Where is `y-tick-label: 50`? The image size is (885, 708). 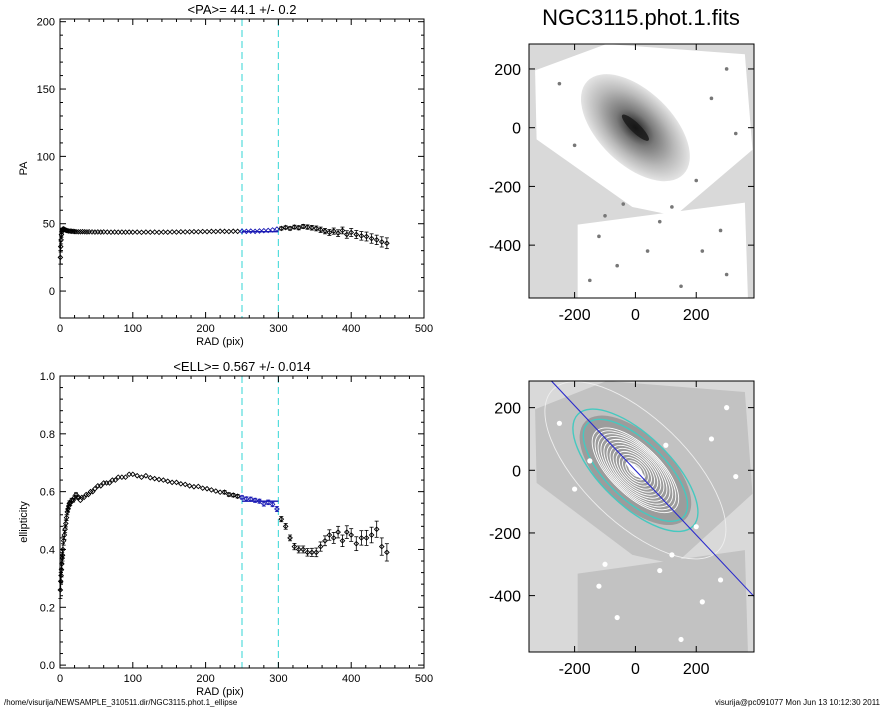
y-tick-label: 50 is located at coordinates (49, 225).